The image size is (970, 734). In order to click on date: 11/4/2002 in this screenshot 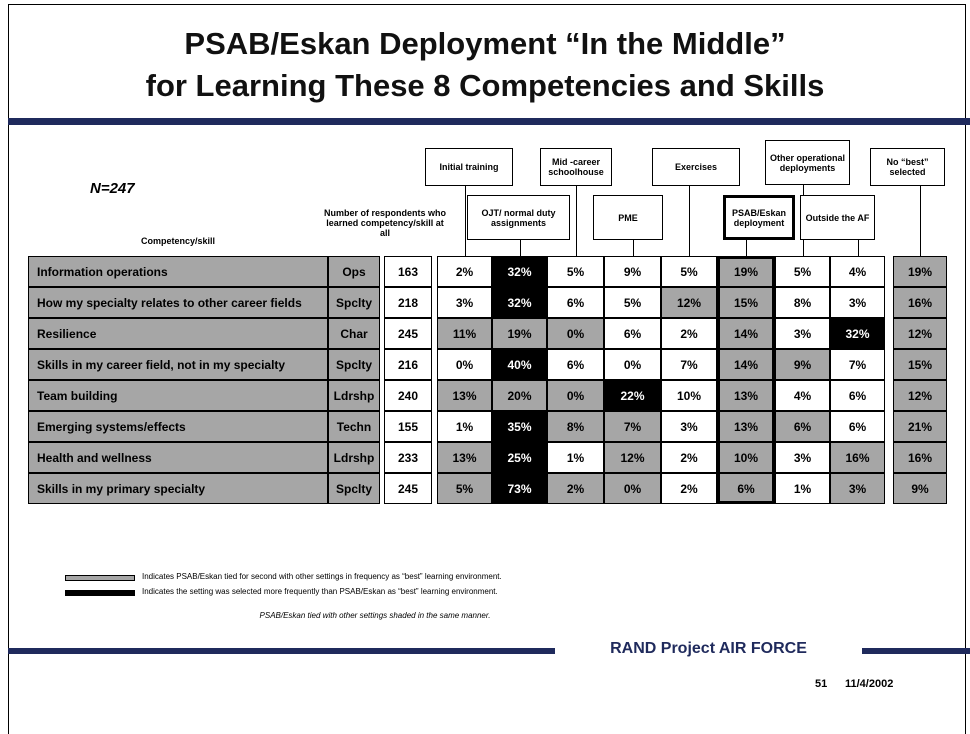, I will do `click(869, 684)`.